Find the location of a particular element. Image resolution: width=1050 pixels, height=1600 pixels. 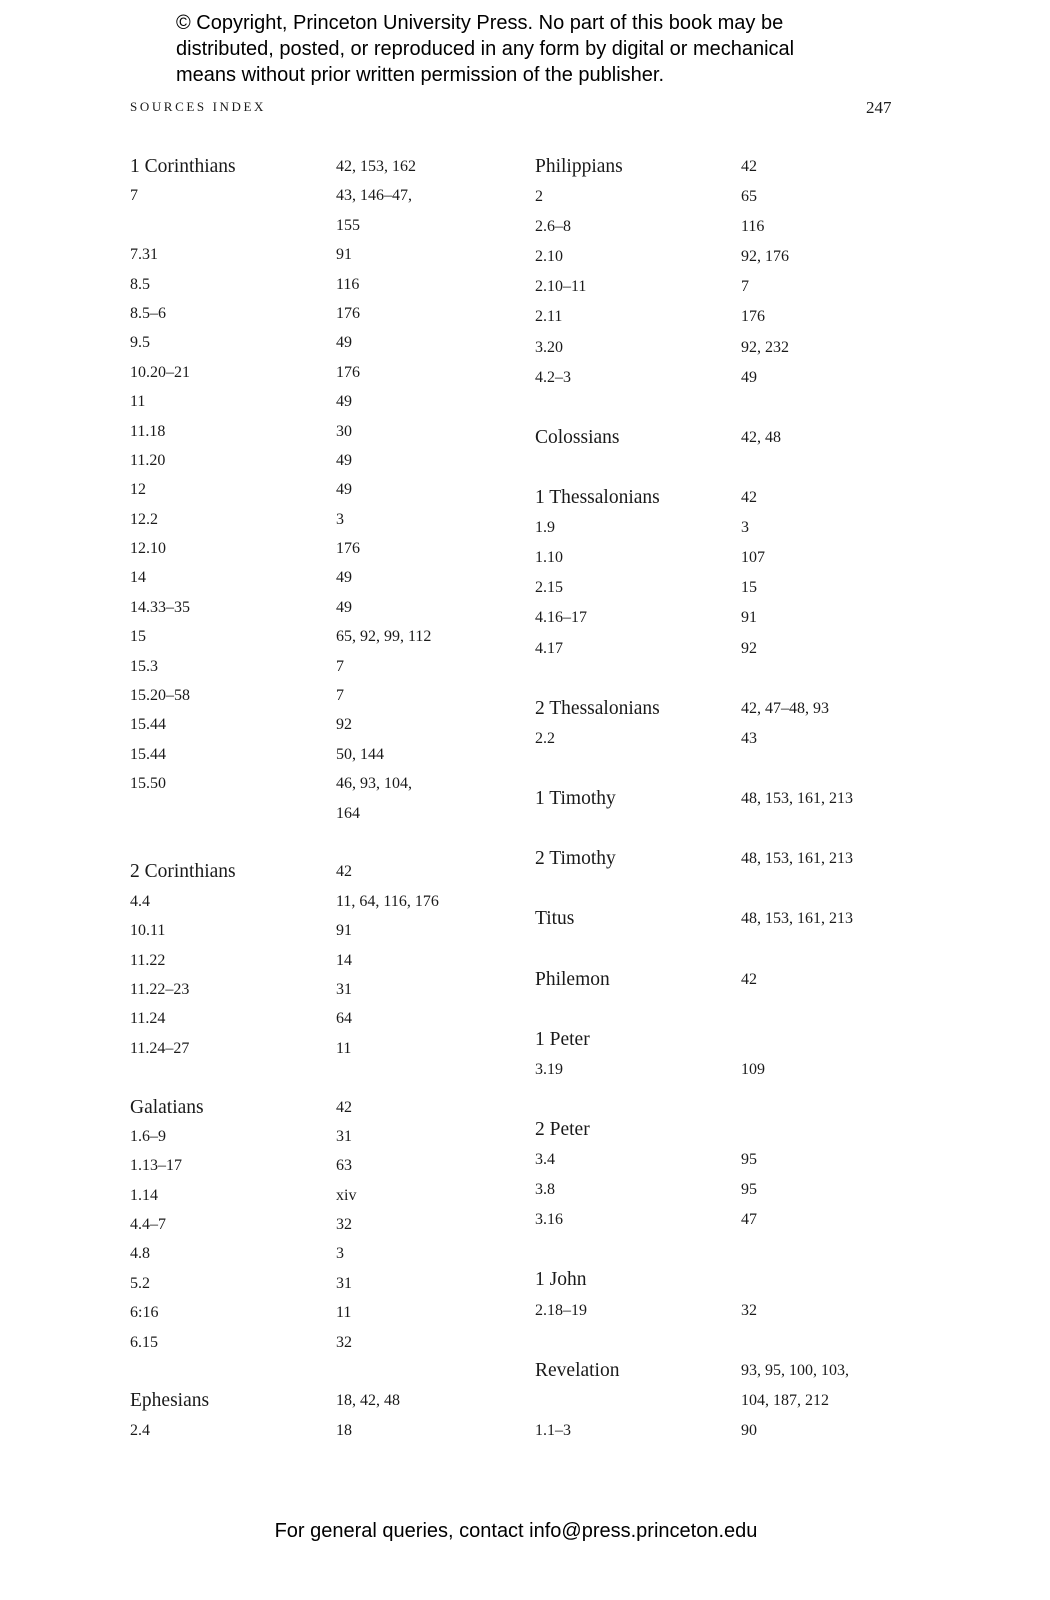

verse-reference: 3.8 is located at coordinates (545, 1190).